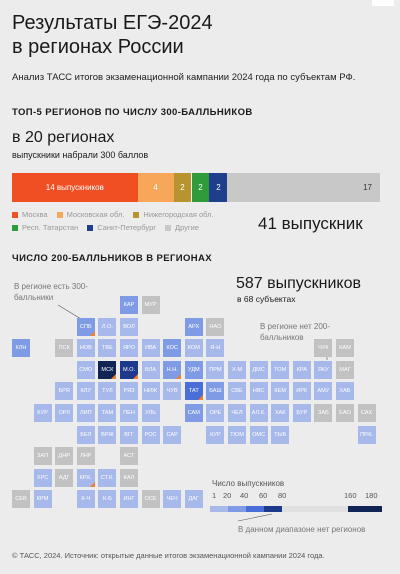  I want to click on legend-item: Нижегородская обл., so click(173, 214).